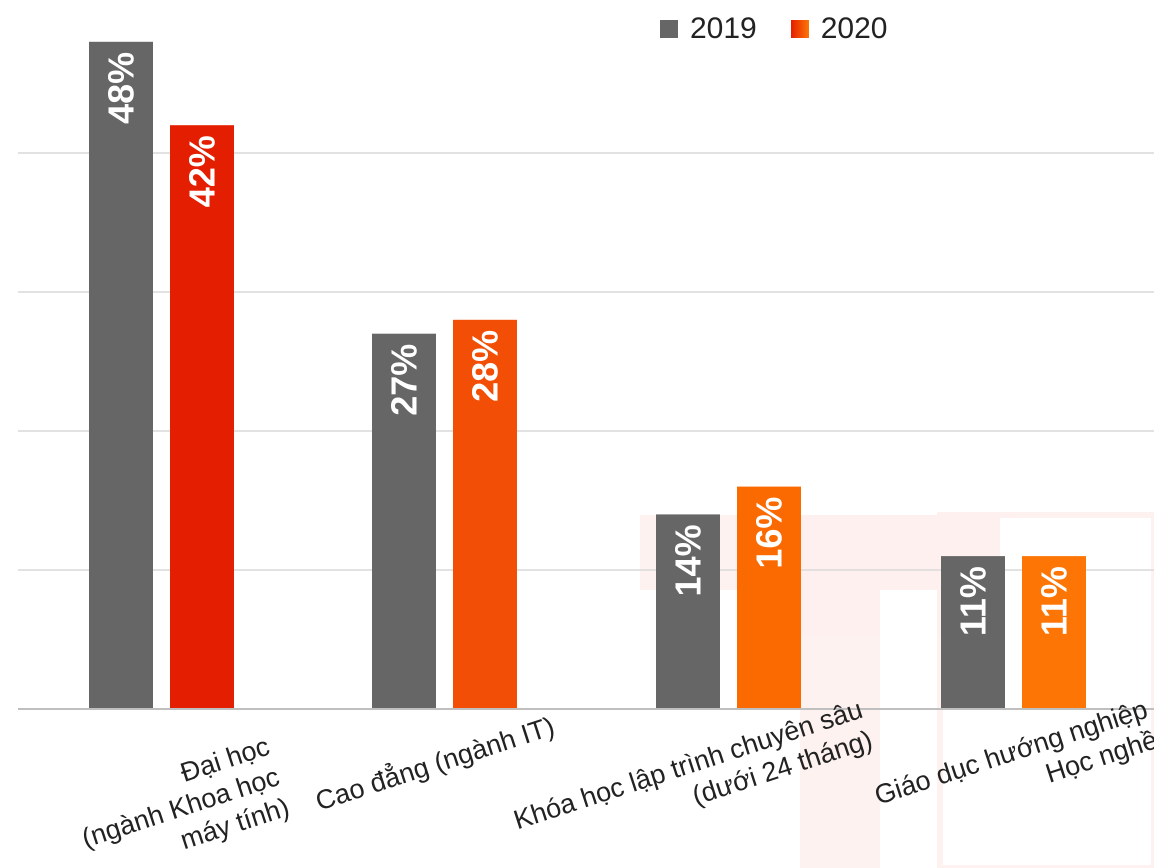 The image size is (1154, 868). What do you see at coordinates (404, 380) in the screenshot?
I see `data-label-2019-1: 27%` at bounding box center [404, 380].